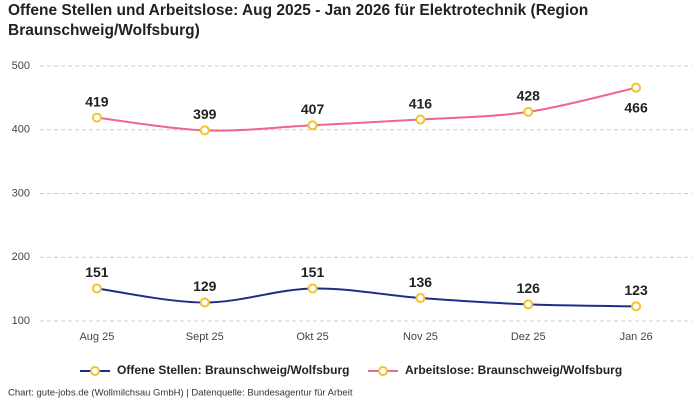 Image resolution: width=700 pixels, height=400 pixels. I want to click on data-label: 419, so click(97, 101).